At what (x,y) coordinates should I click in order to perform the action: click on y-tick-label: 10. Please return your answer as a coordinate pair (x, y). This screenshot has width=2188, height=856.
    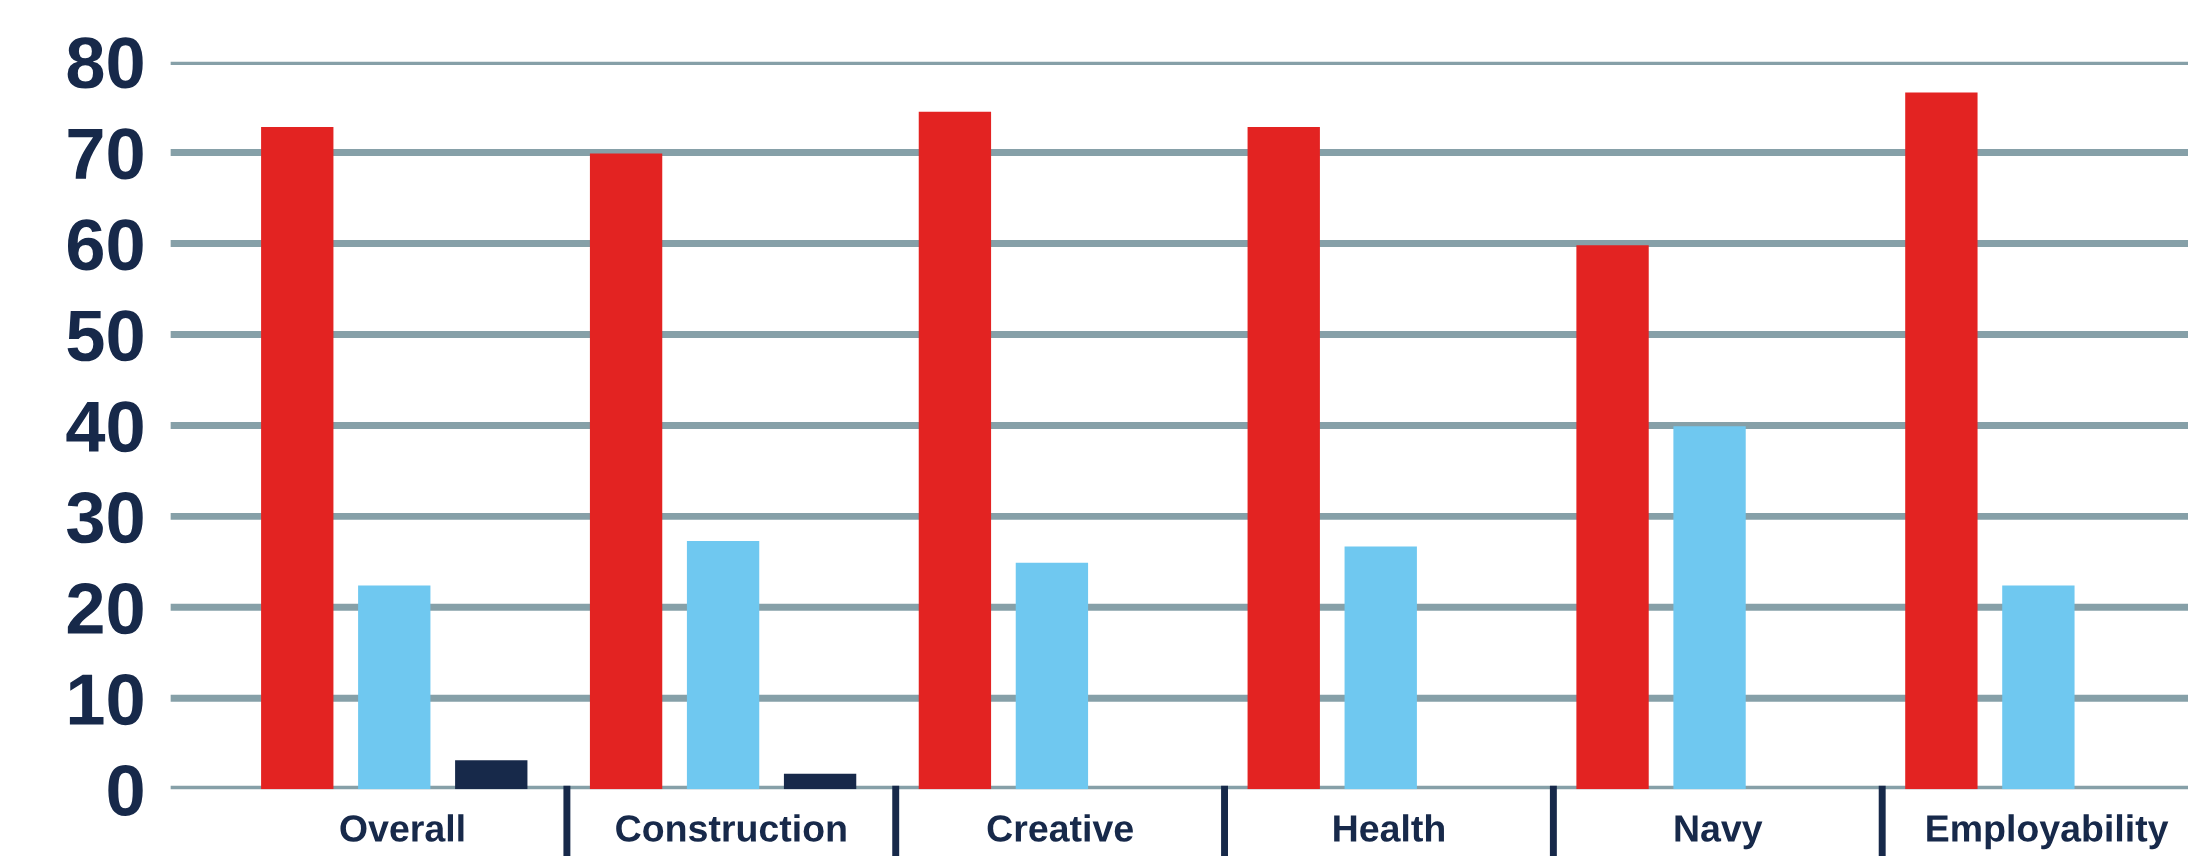
    Looking at the image, I should click on (106, 700).